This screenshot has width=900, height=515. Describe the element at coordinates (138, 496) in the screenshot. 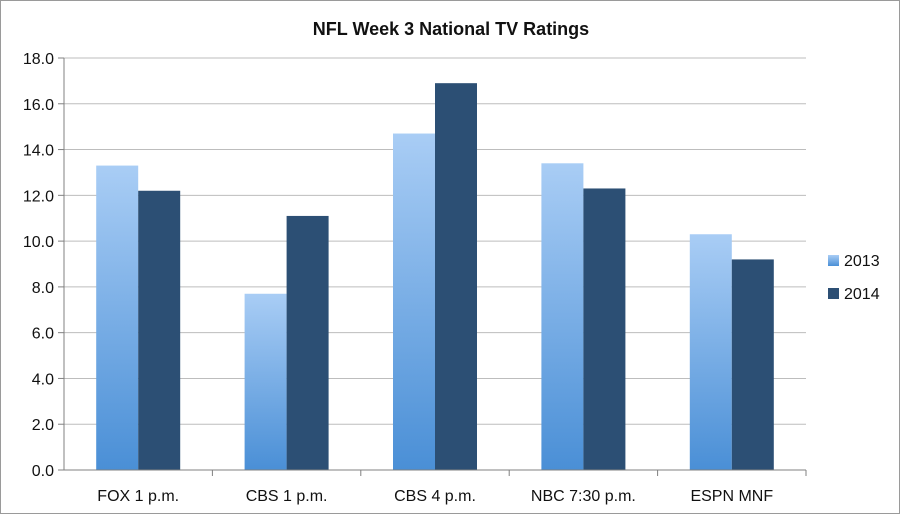

I see `x-tick-label: FOX 1 p.m.` at that location.